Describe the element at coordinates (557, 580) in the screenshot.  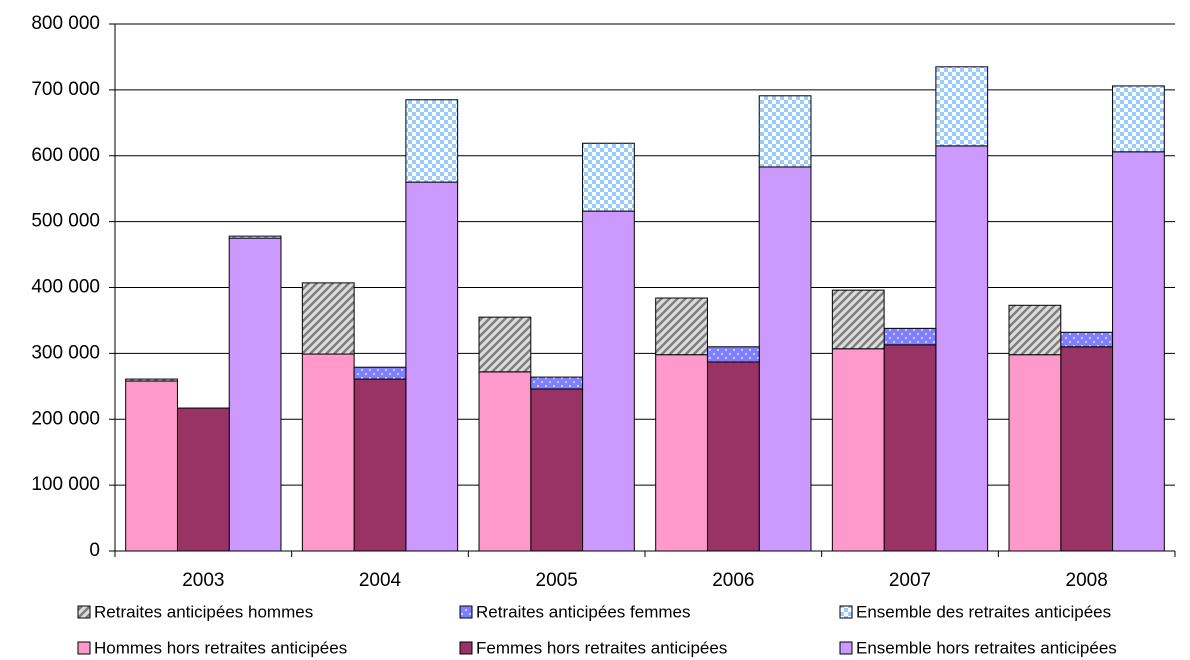
I see `x-tick-label: 2005` at that location.